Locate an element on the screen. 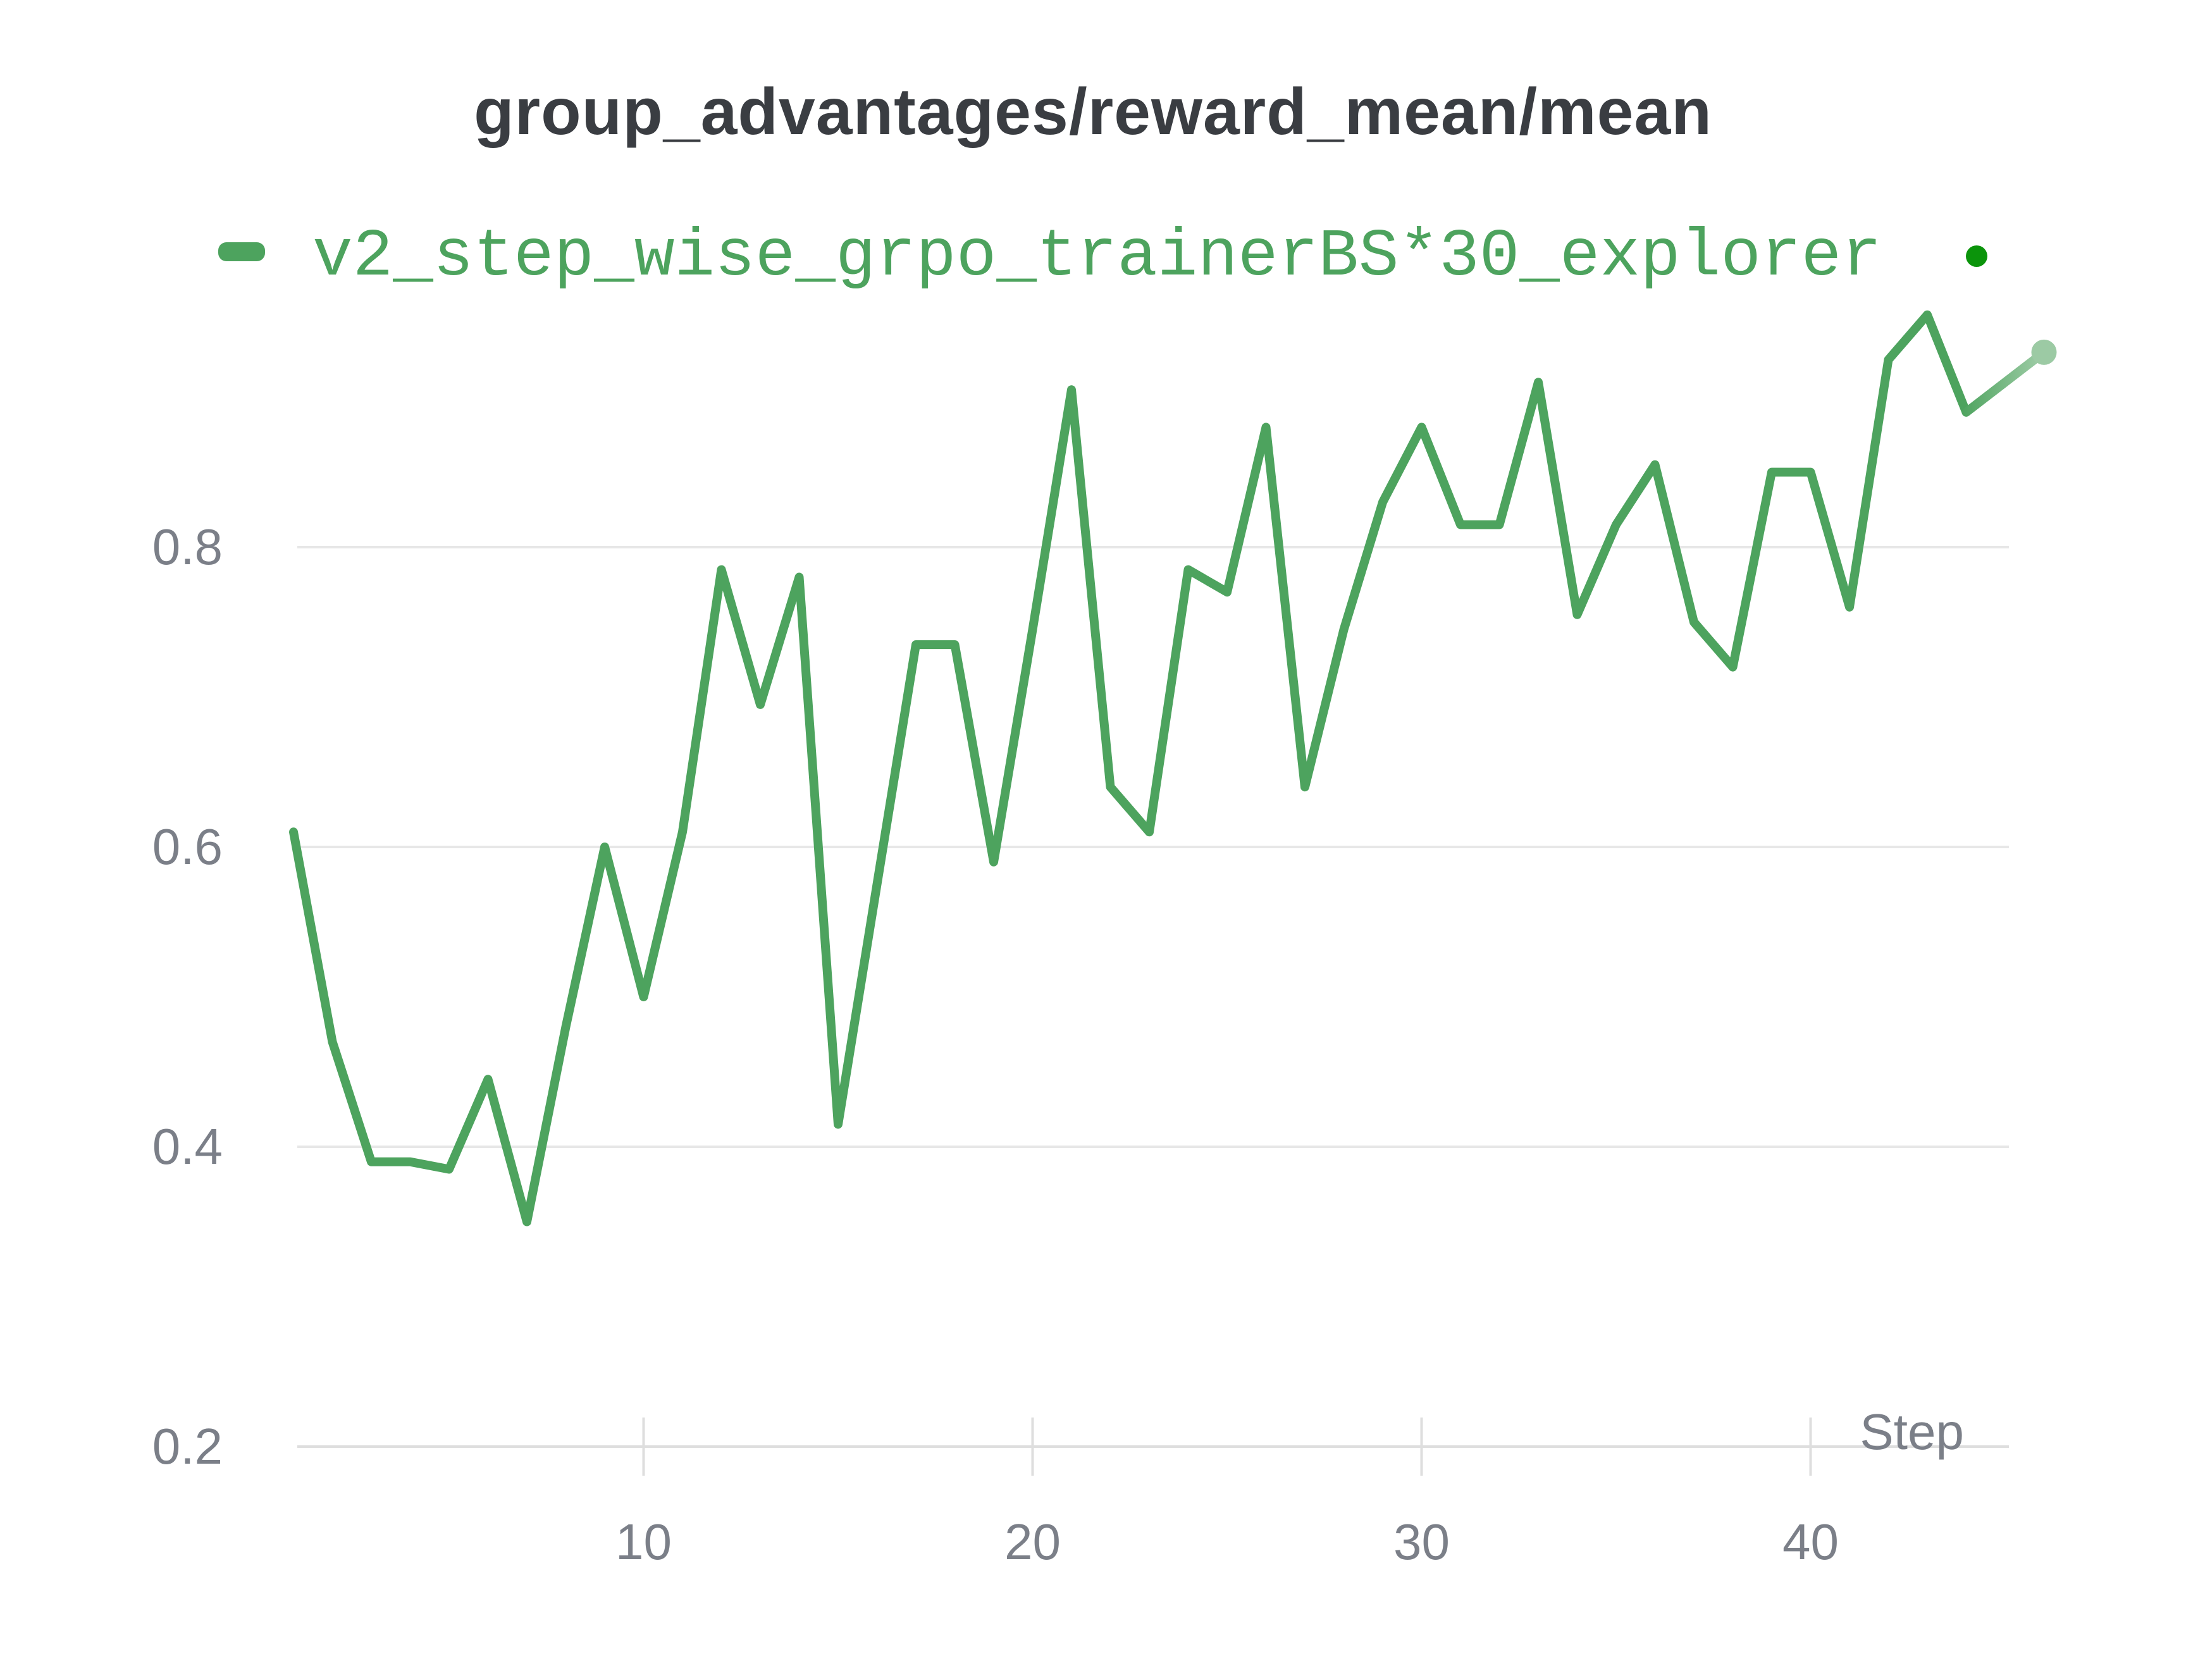 This screenshot has height=1680, width=2186. y-tick-label-0.4: 0.4 is located at coordinates (187, 1146).